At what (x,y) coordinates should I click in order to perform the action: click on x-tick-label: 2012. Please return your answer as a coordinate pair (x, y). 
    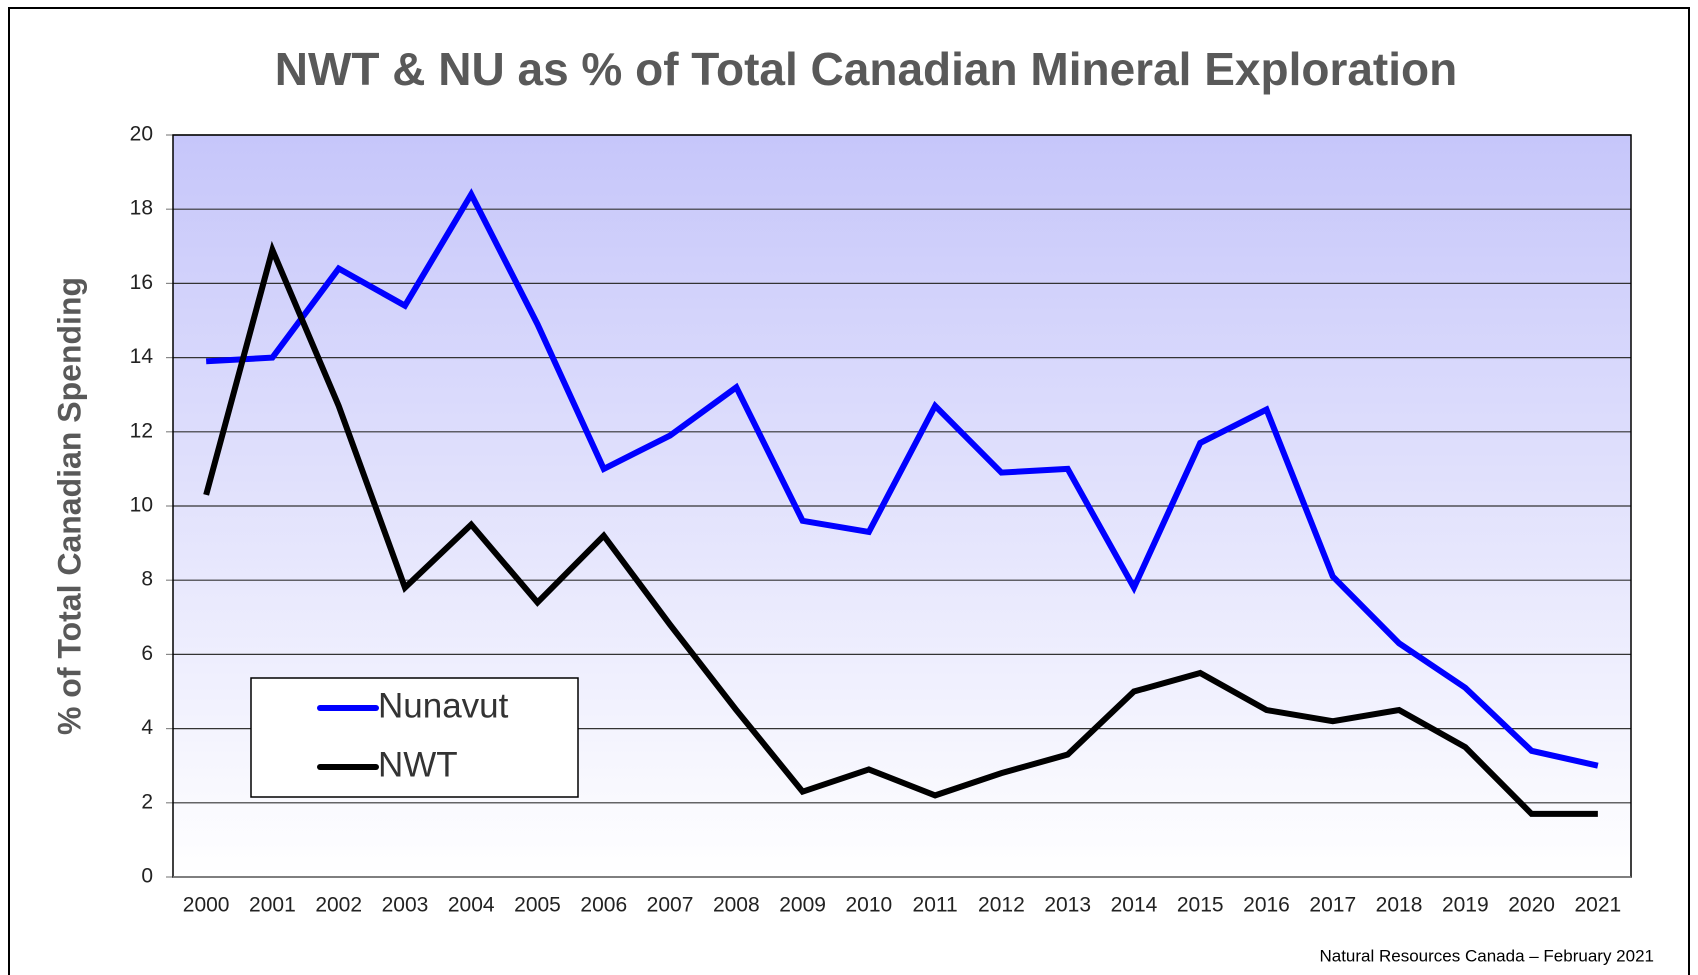
    Looking at the image, I should click on (1001, 905).